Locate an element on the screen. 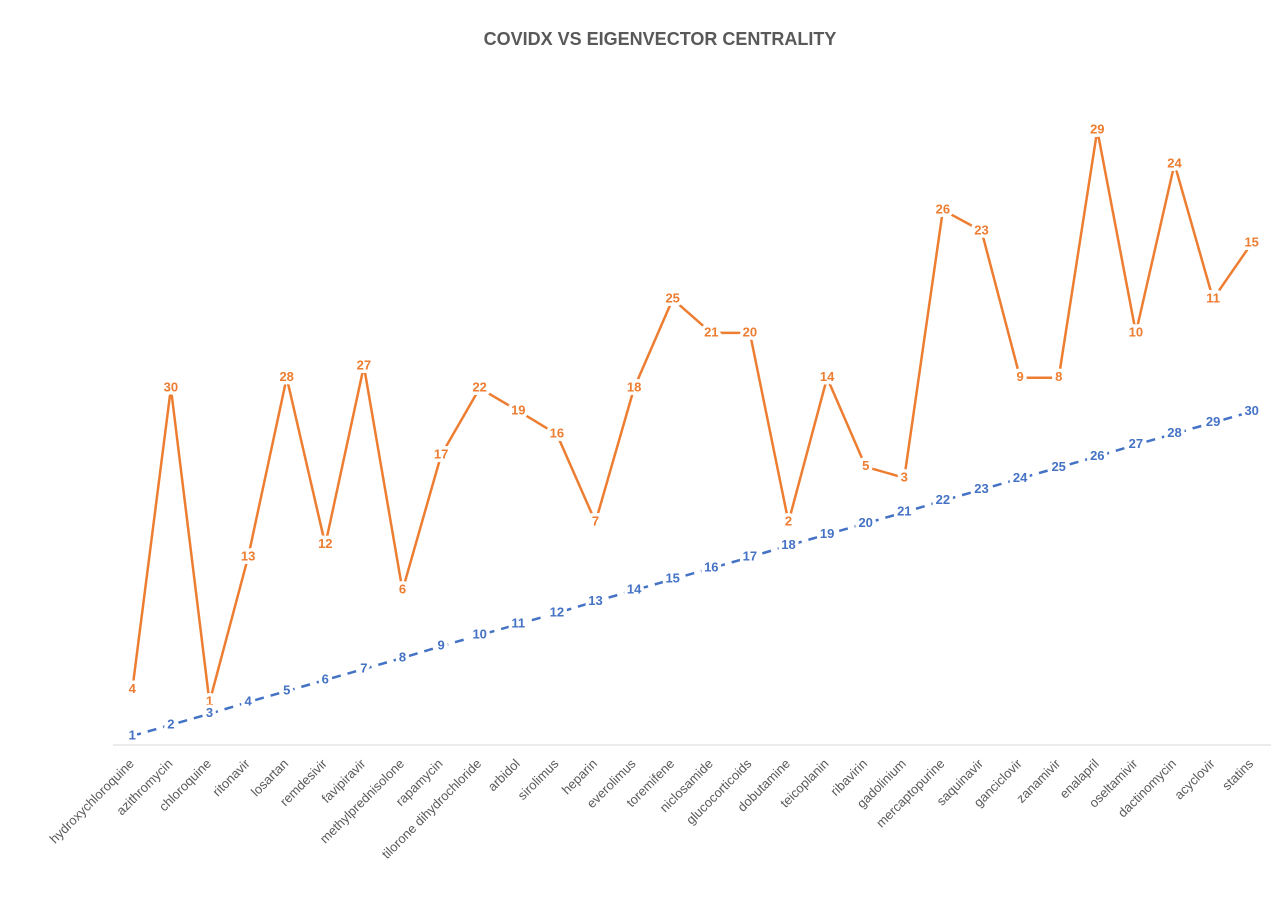 This screenshot has height=902, width=1271. x-tick-label: mercaptopurine is located at coordinates (910, 793).